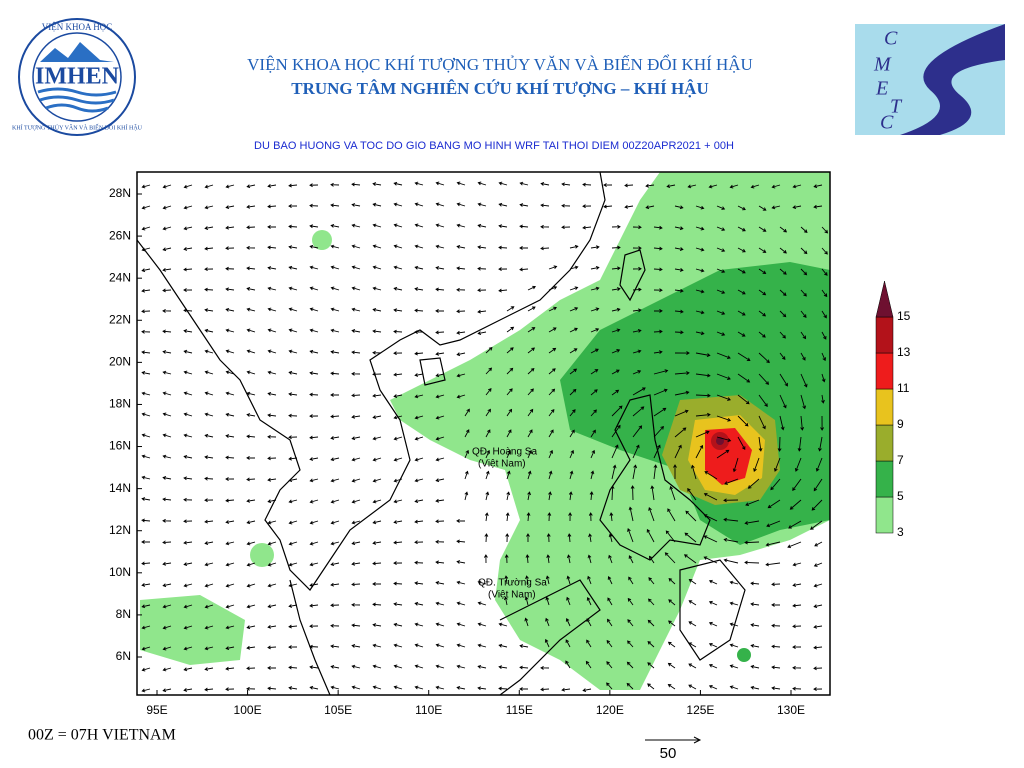 The image size is (1024, 768). I want to click on place-name: QĐ. Trường Sa, so click(512, 583).